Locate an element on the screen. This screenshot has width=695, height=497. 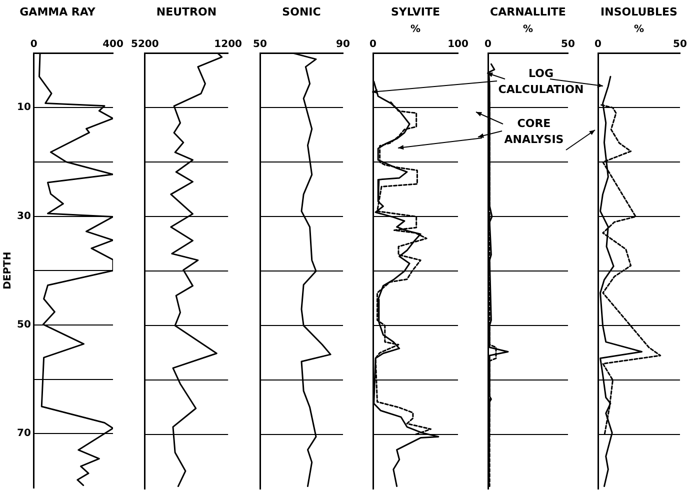
chart-title: INSOLUBLES is located at coordinates (639, 11).